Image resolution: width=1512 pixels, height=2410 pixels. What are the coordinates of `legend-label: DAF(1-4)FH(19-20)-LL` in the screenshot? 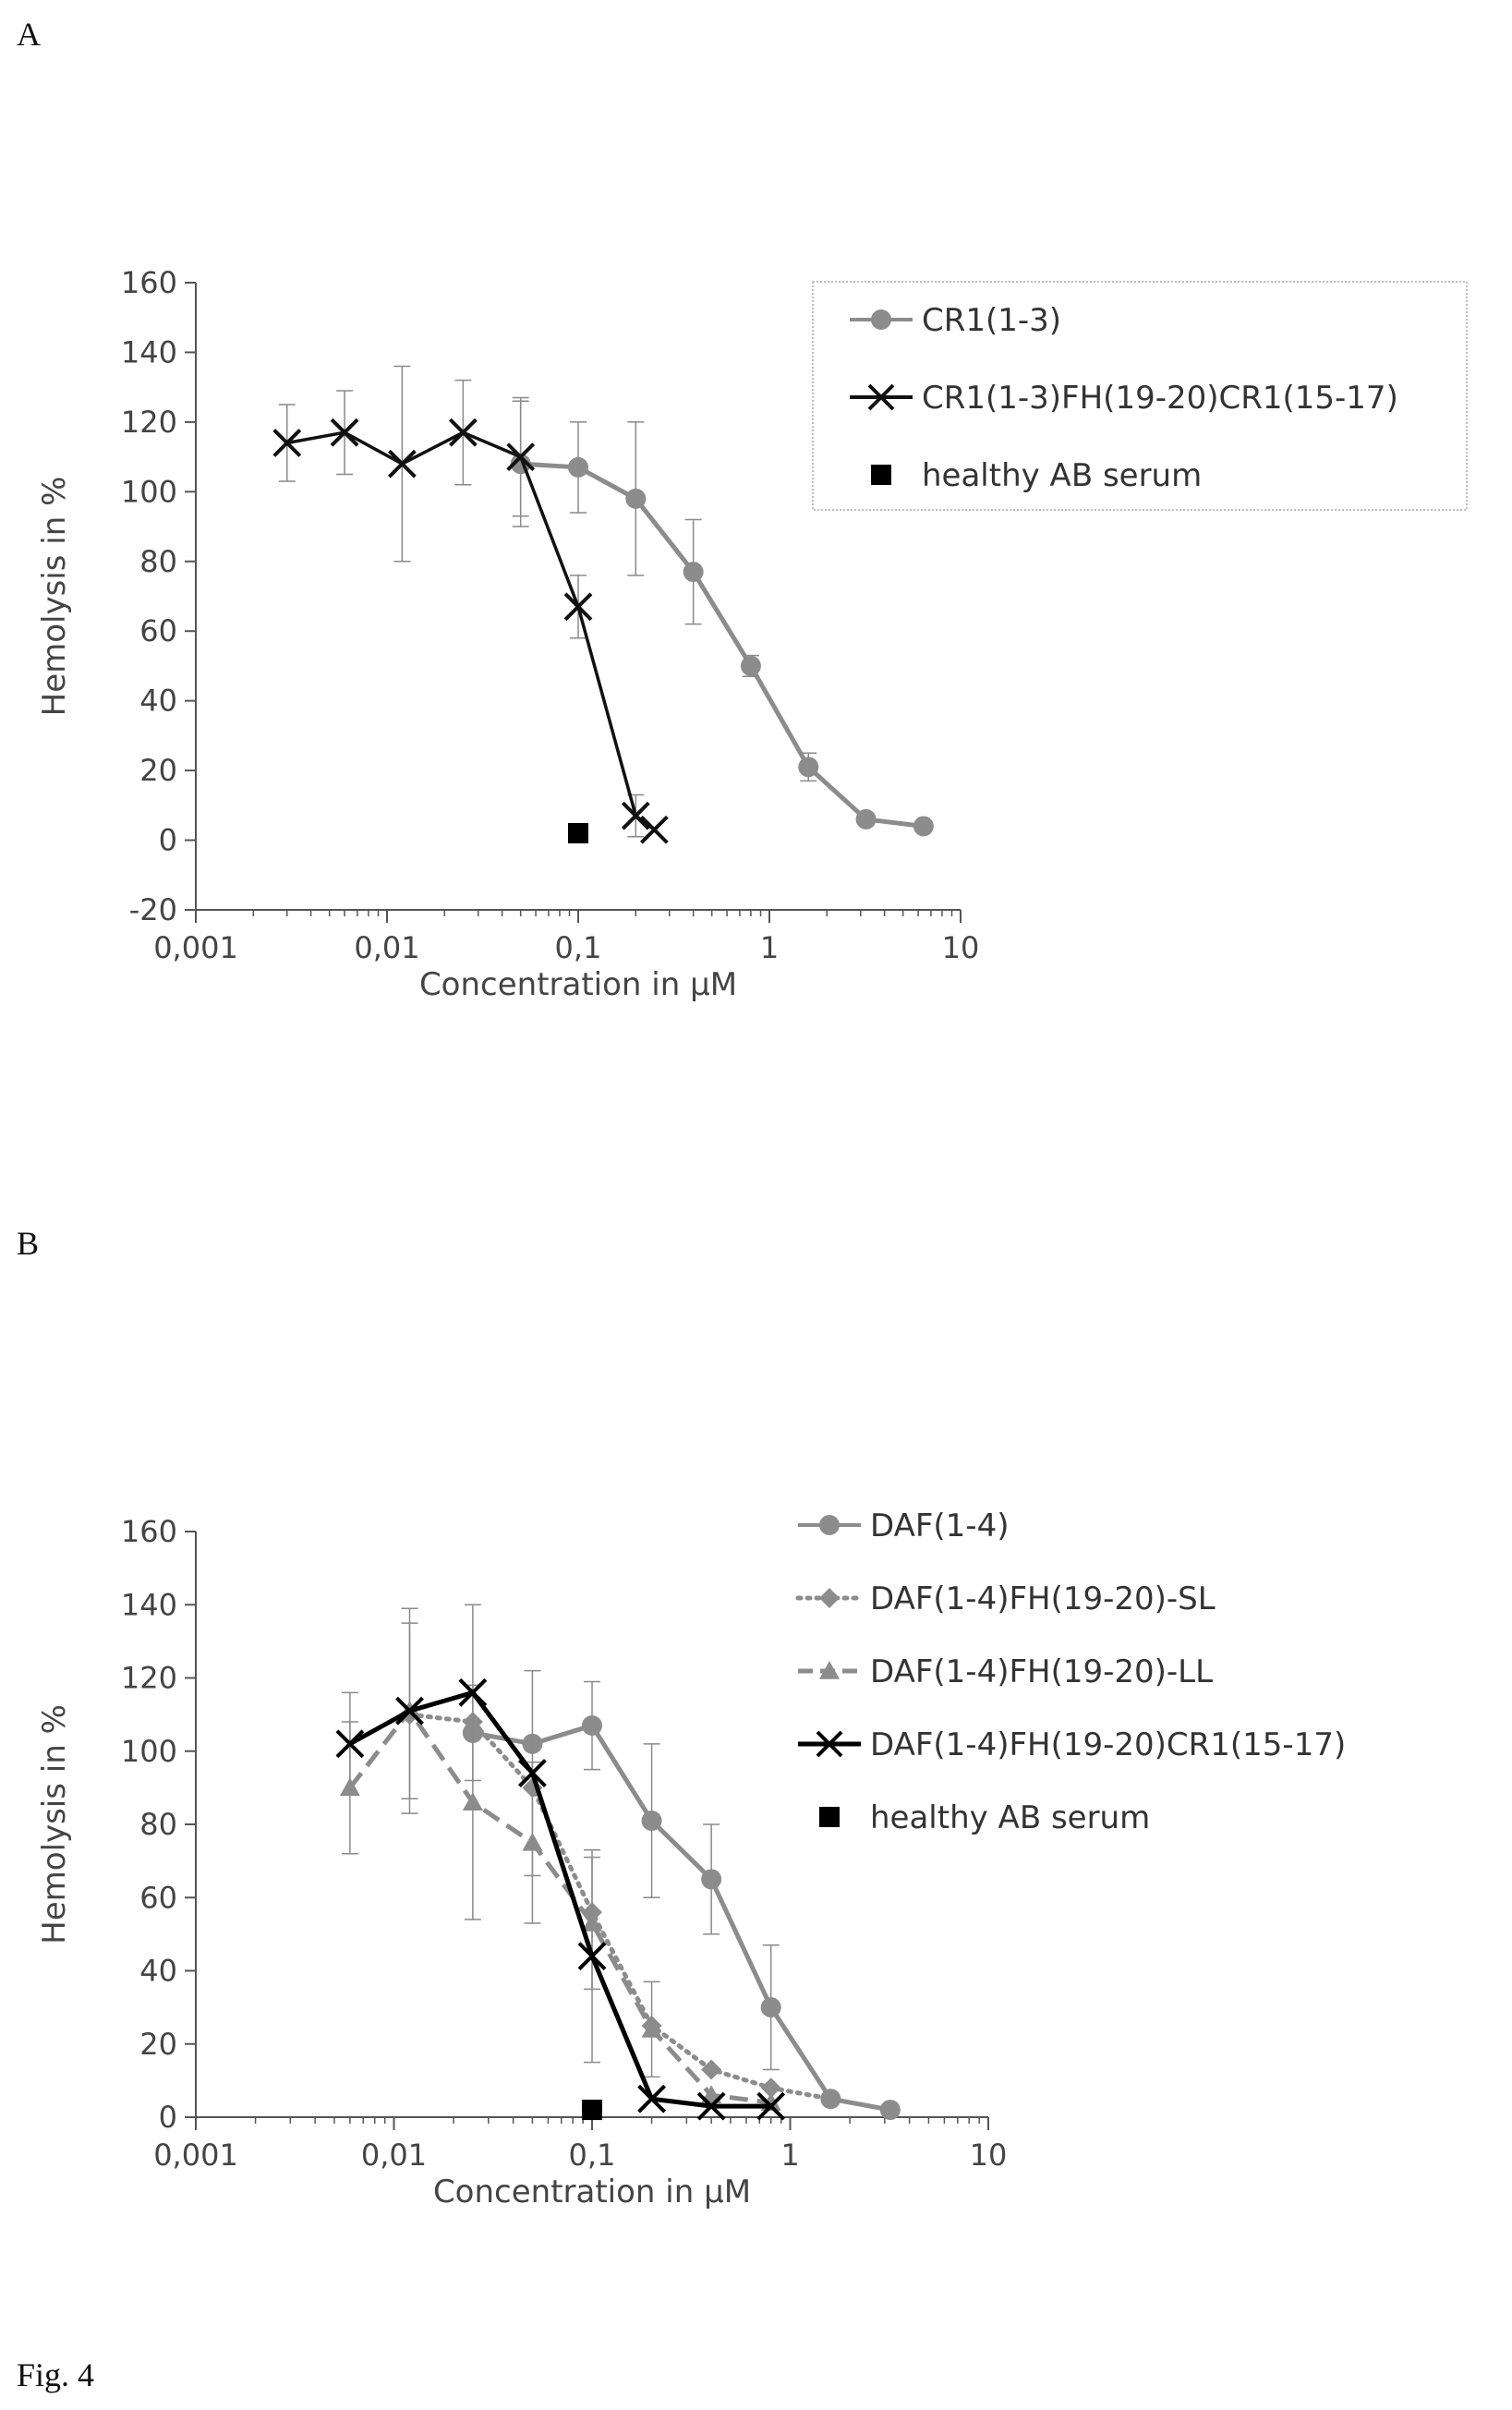 It's located at (1041, 1671).